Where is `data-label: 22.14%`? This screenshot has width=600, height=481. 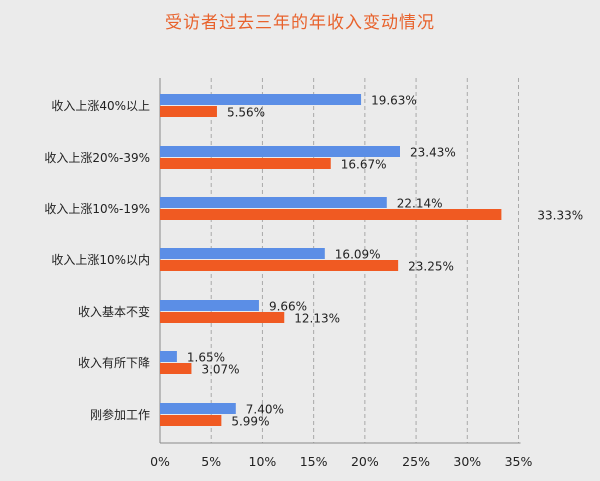
data-label: 22.14% is located at coordinates (420, 204).